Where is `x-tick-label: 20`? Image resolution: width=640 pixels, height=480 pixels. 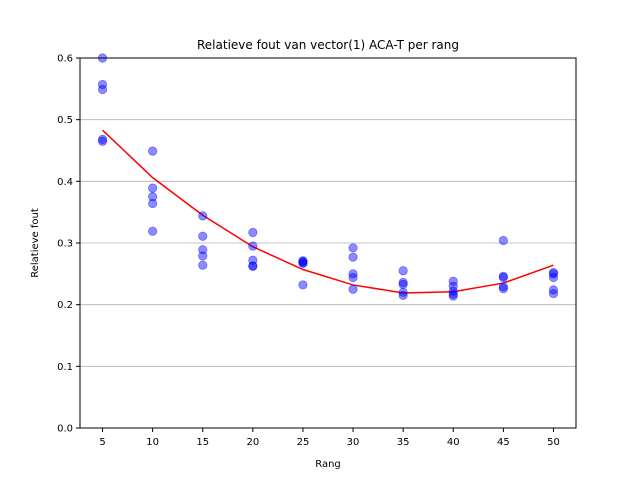
x-tick-label: 20 is located at coordinates (252, 442).